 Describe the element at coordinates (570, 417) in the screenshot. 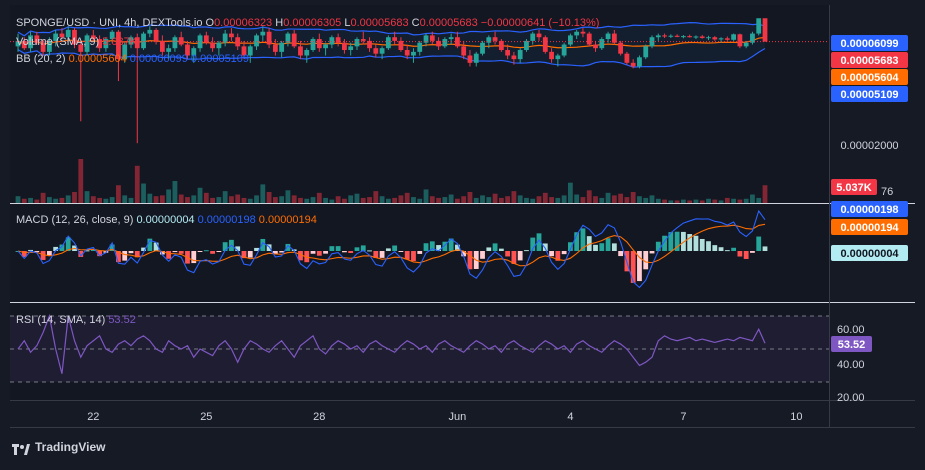

I see `x-tick-label: 4` at that location.